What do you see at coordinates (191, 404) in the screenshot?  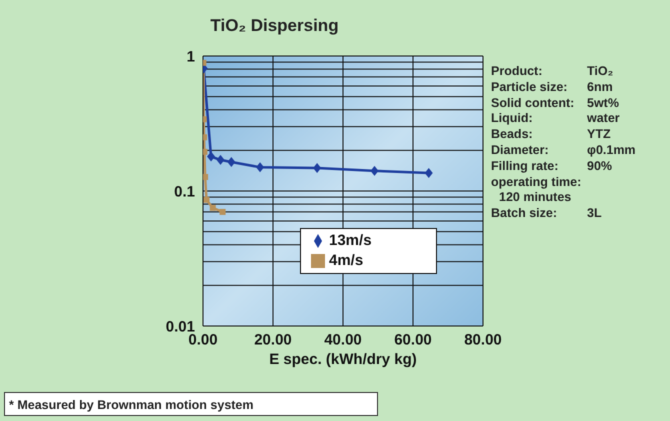 I see `text: * Measured by Brownman motion system` at bounding box center [191, 404].